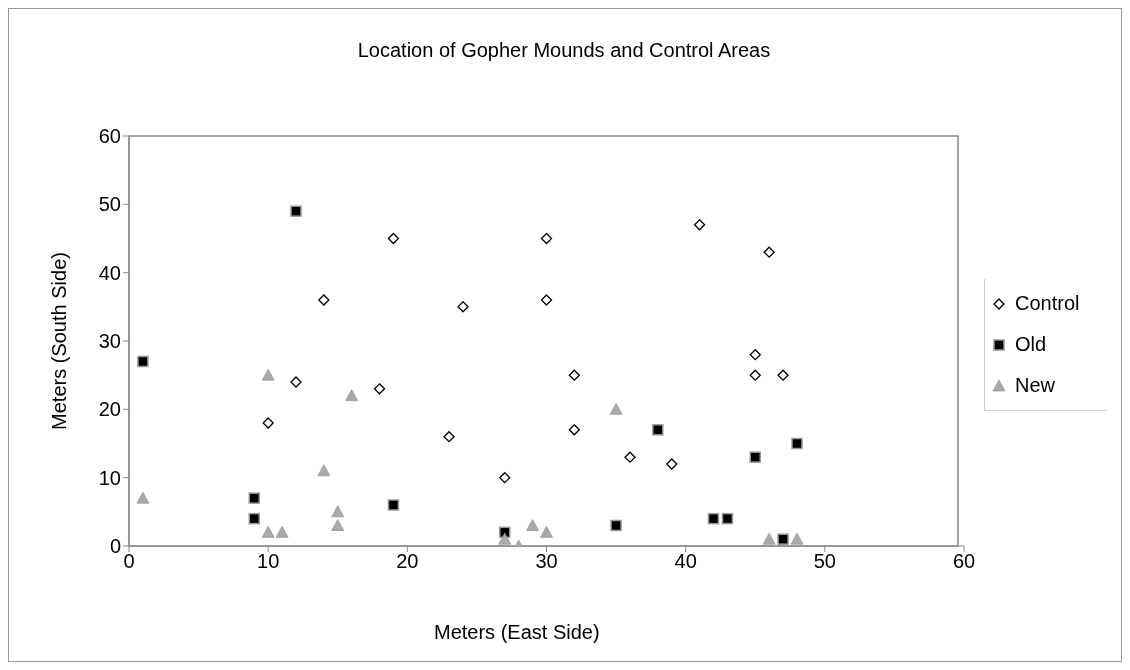  What do you see at coordinates (109, 272) in the screenshot?
I see `y-tick-label: 40` at bounding box center [109, 272].